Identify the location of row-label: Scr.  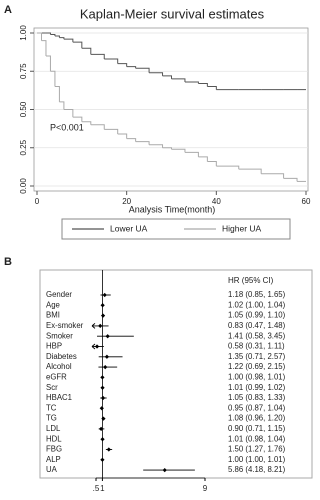
(52, 387).